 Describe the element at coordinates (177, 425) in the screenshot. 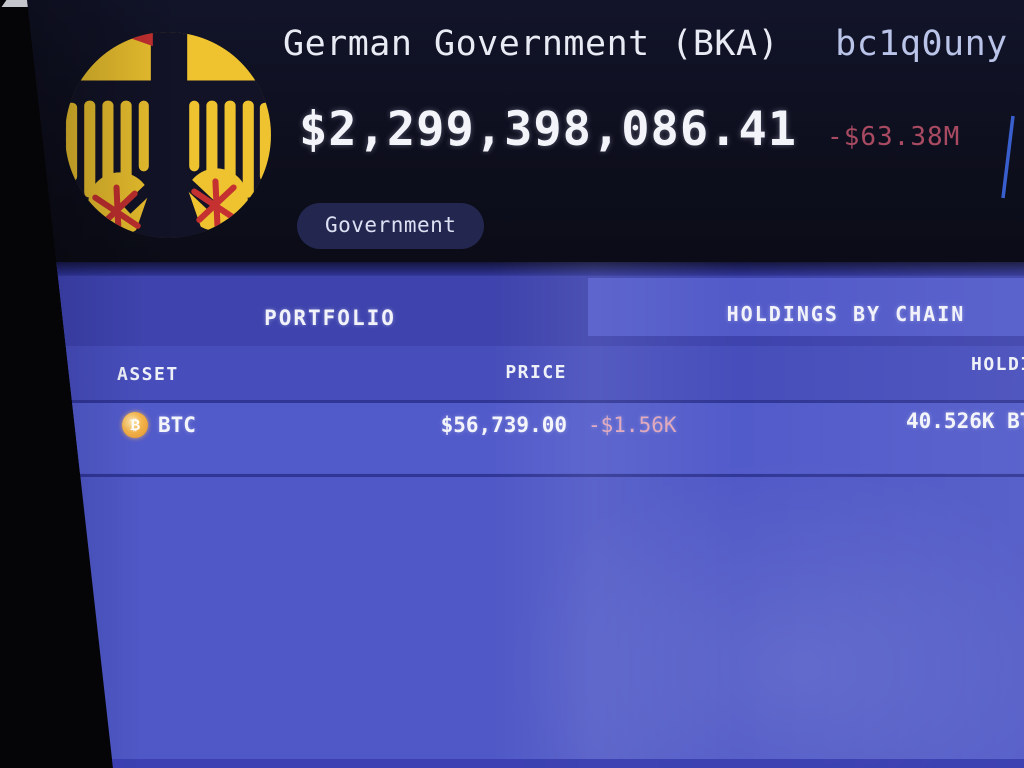

I see `asset-cell: BTC` at that location.